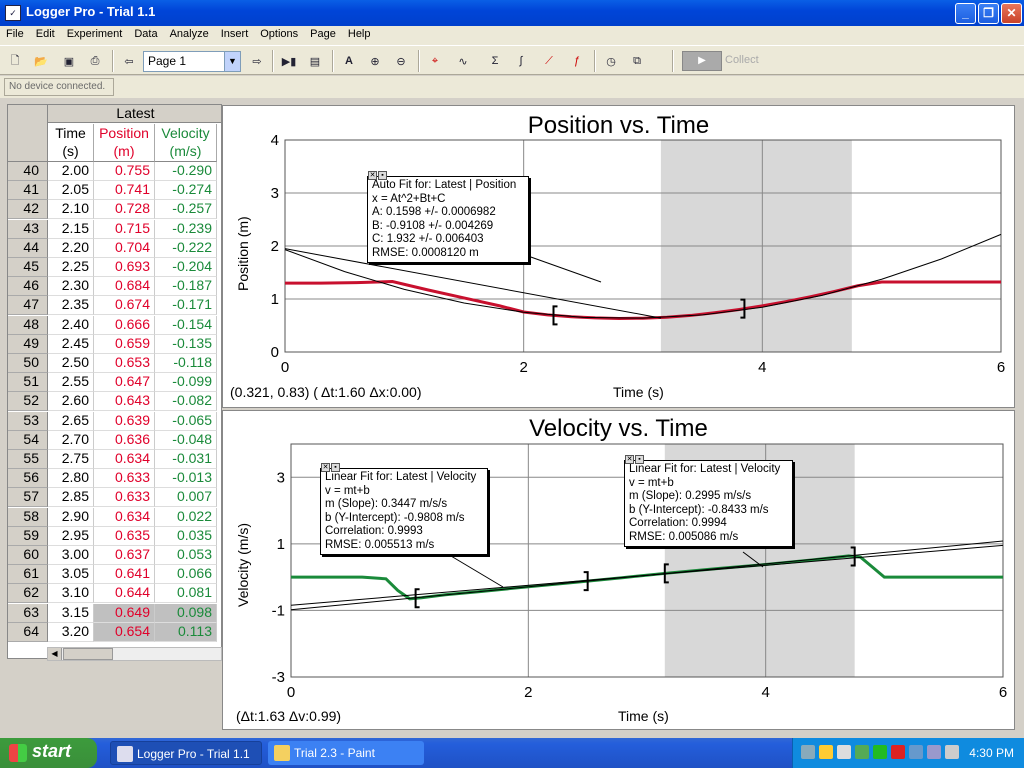 The image size is (1024, 768). I want to click on taskbar-item-paint: Trial 2.3 - Paint, so click(346, 753).